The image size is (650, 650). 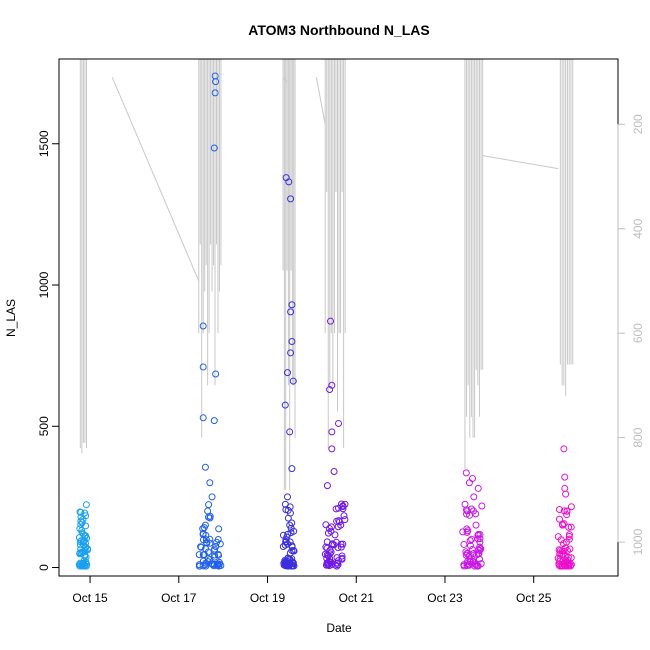 What do you see at coordinates (339, 628) in the screenshot?
I see `x-axis-label: Date` at bounding box center [339, 628].